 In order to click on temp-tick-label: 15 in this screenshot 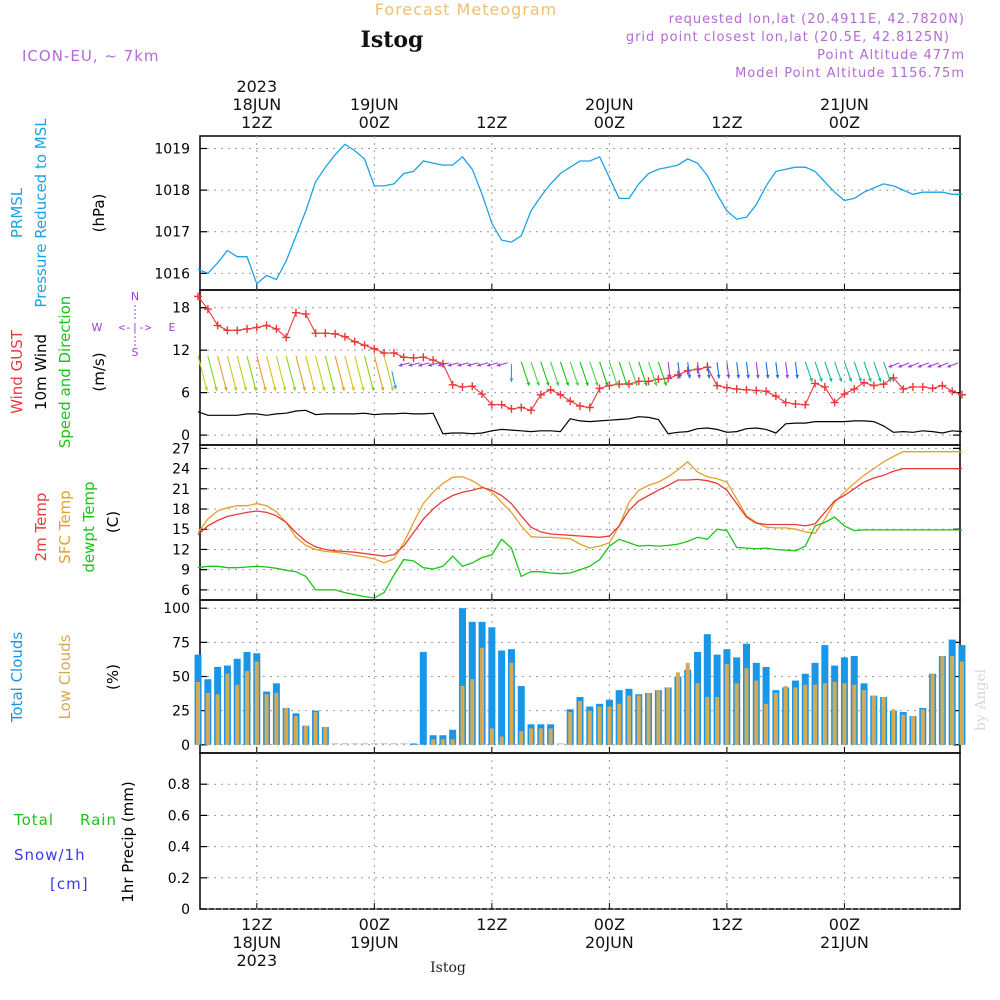, I will do `click(181, 530)`.